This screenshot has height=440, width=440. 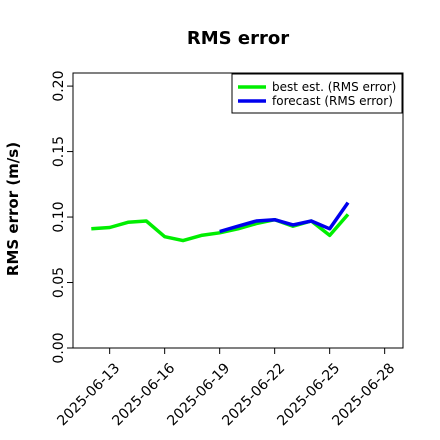 What do you see at coordinates (59, 347) in the screenshot?
I see `y-tick-label: 0.00` at bounding box center [59, 347].